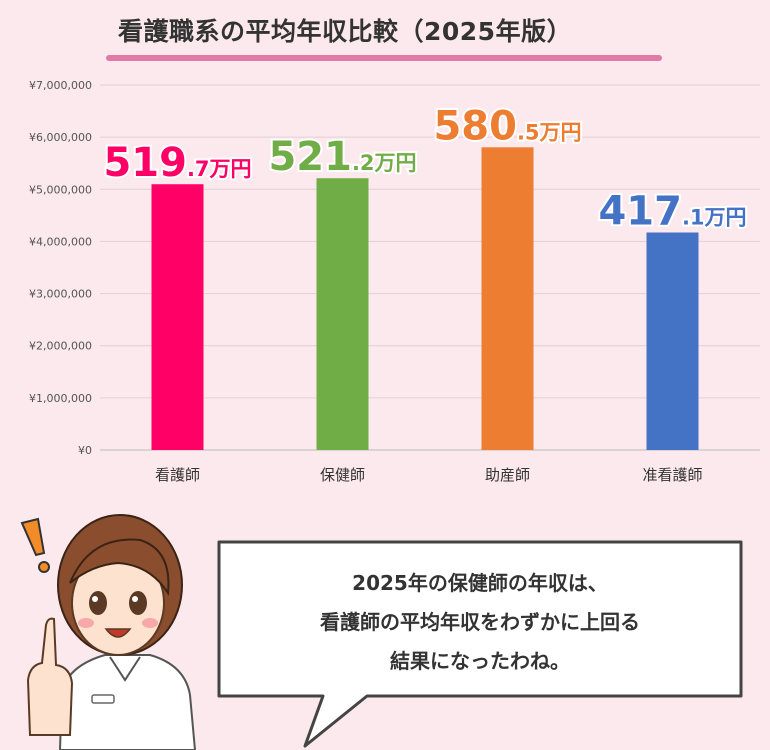 This screenshot has width=770, height=750. Describe the element at coordinates (60, 346) in the screenshot. I see `y-tick-label: ¥2,000,000` at that location.